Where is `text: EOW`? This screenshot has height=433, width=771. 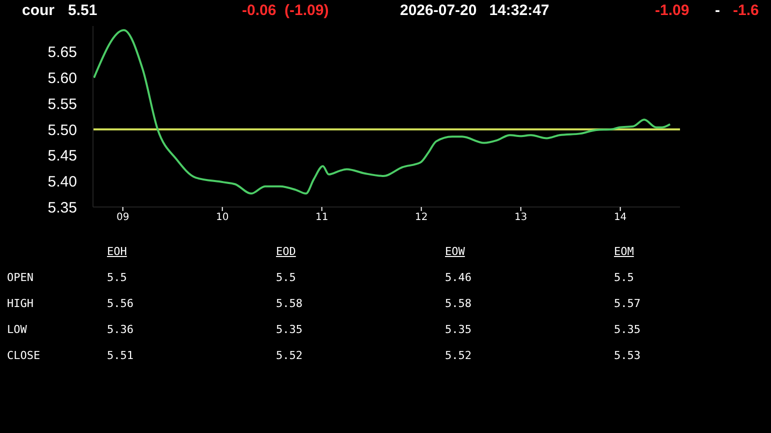 text: EOW is located at coordinates (455, 251).